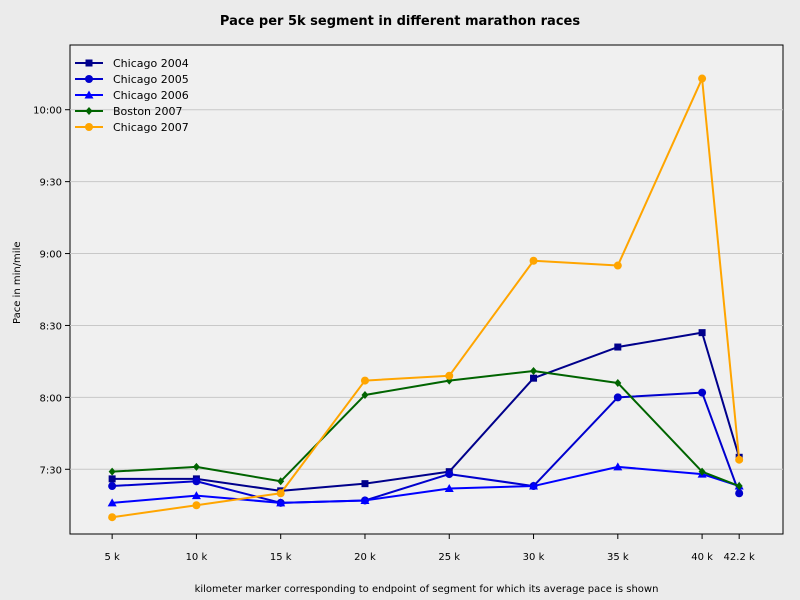 The height and width of the screenshot is (600, 800). I want to click on legend-entry: Boston 2007, so click(129, 111).